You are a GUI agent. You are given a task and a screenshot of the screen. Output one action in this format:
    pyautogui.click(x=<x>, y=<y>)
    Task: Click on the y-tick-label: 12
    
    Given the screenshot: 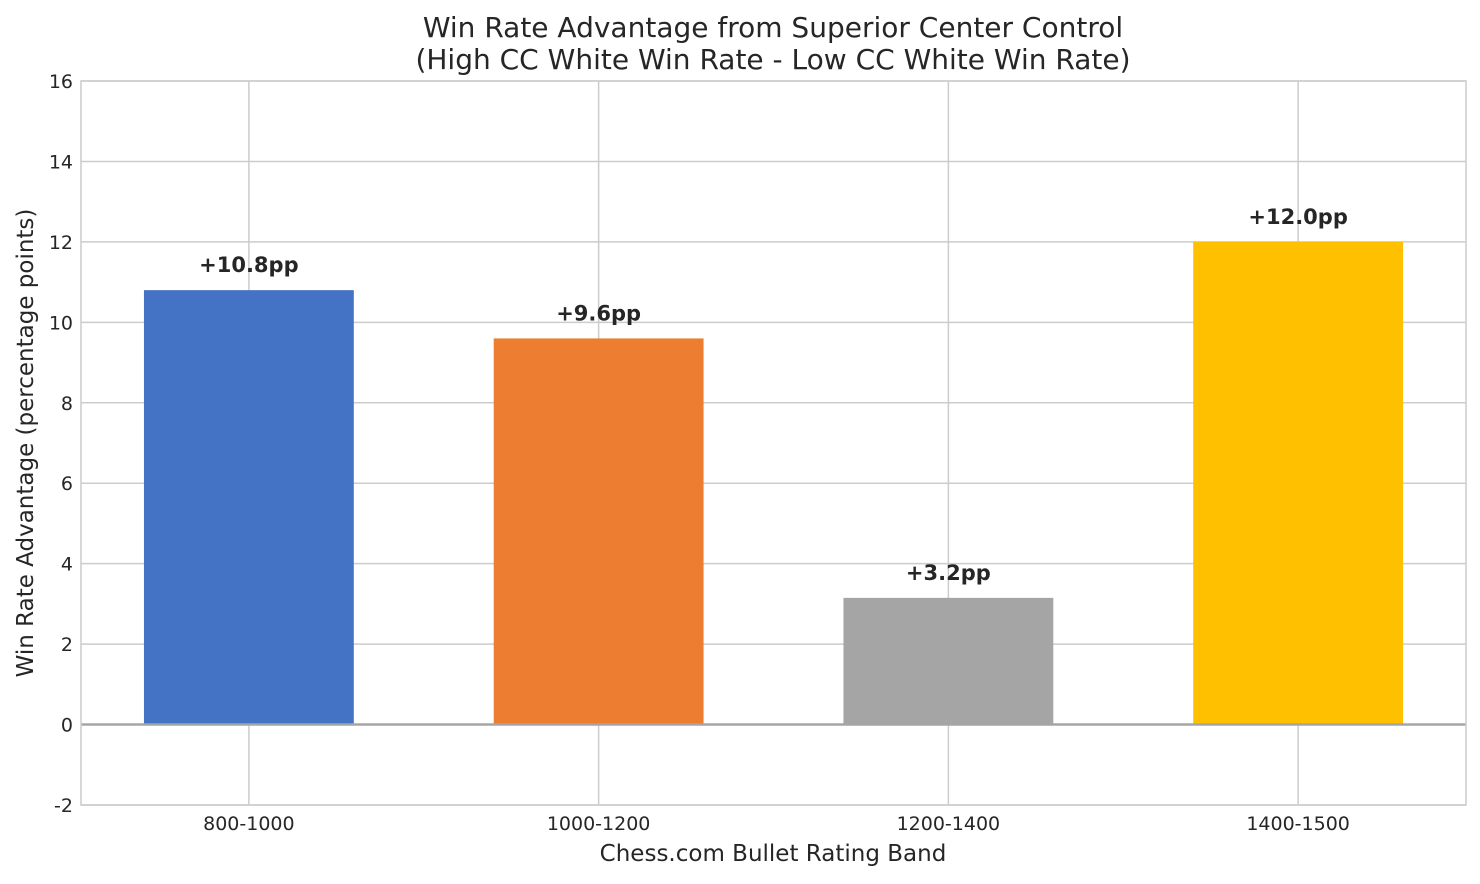 What is the action you would take?
    pyautogui.click(x=61, y=243)
    